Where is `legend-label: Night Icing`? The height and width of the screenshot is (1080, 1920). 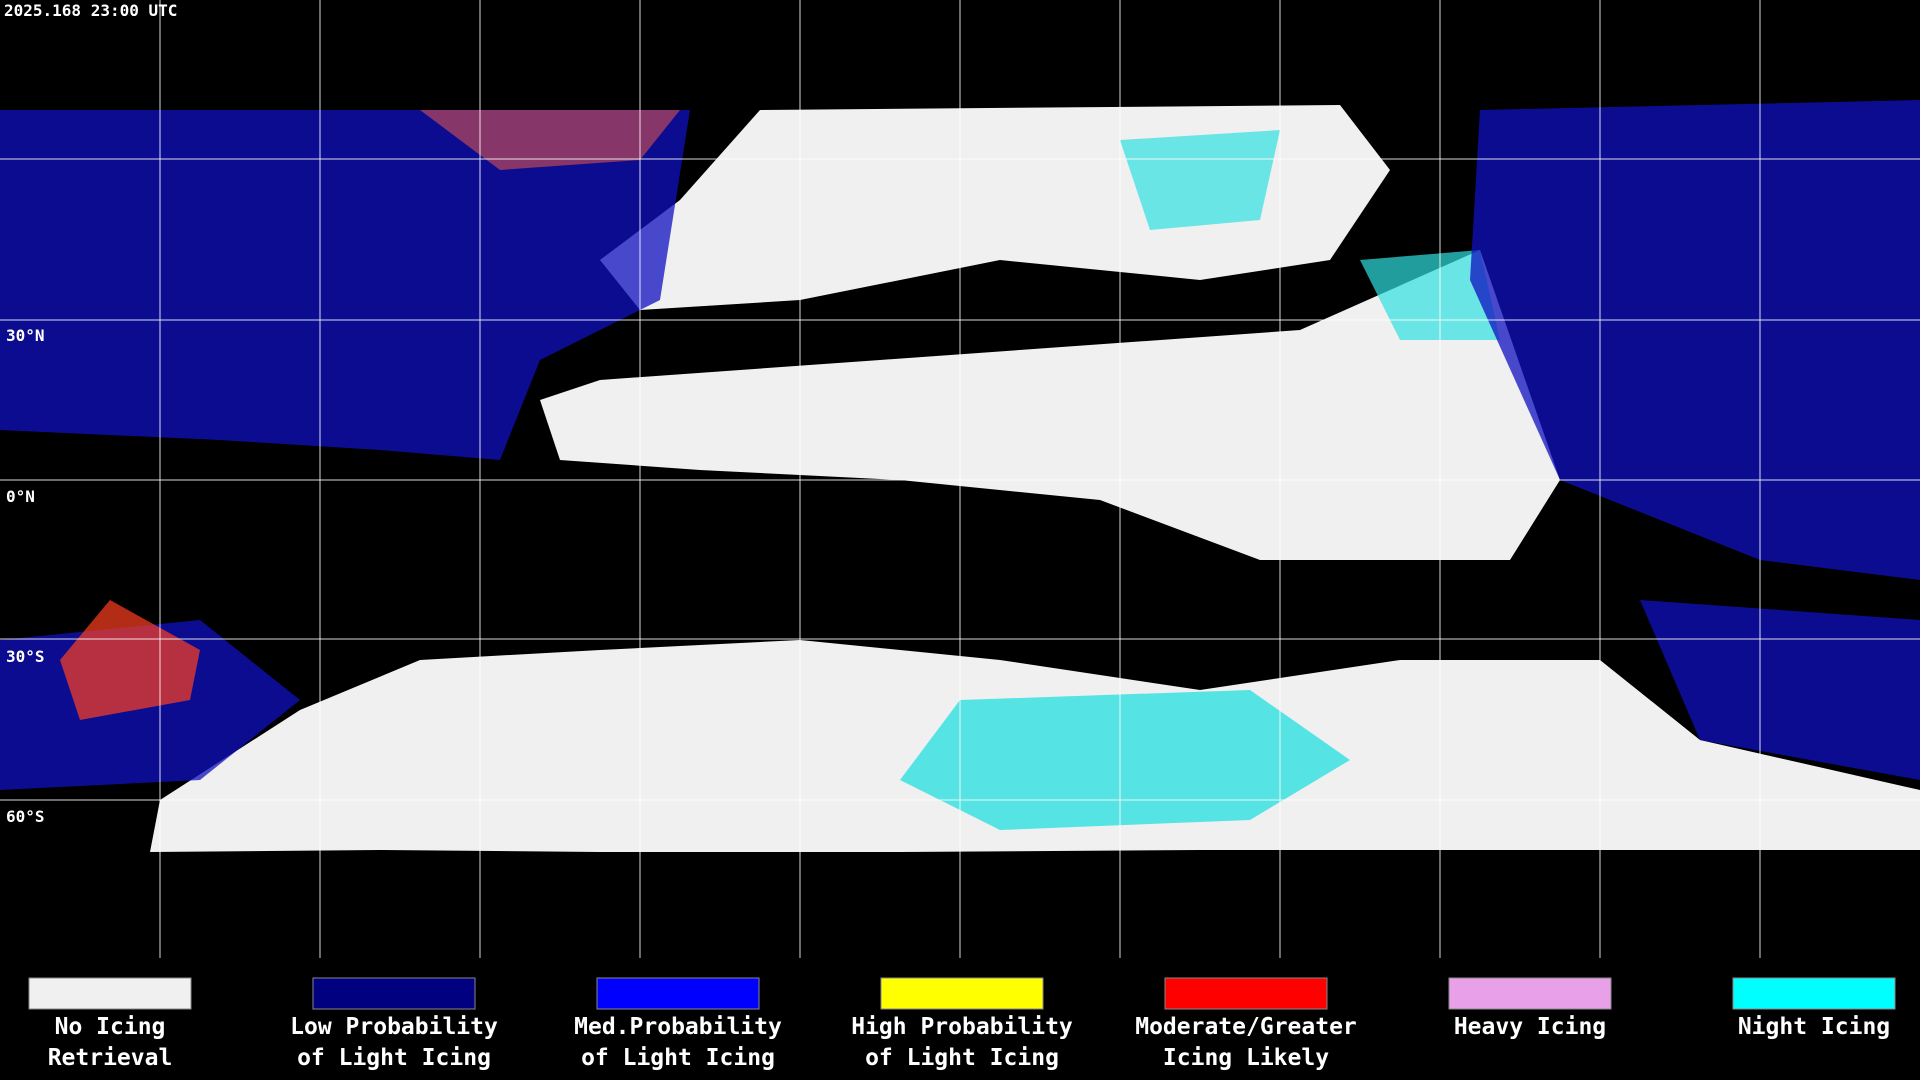
legend-label: Night Icing is located at coordinates (1814, 1027).